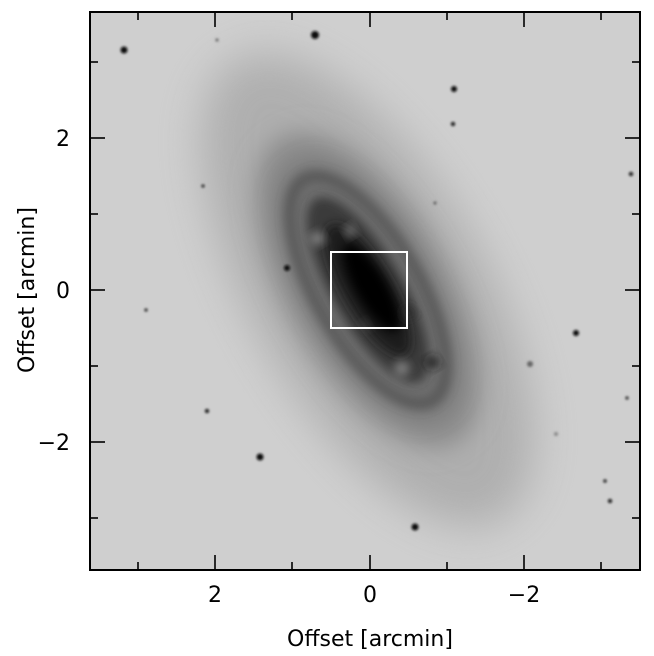 The height and width of the screenshot is (656, 654). Describe the element at coordinates (215, 595) in the screenshot. I see `x-tick-label: 2` at that location.